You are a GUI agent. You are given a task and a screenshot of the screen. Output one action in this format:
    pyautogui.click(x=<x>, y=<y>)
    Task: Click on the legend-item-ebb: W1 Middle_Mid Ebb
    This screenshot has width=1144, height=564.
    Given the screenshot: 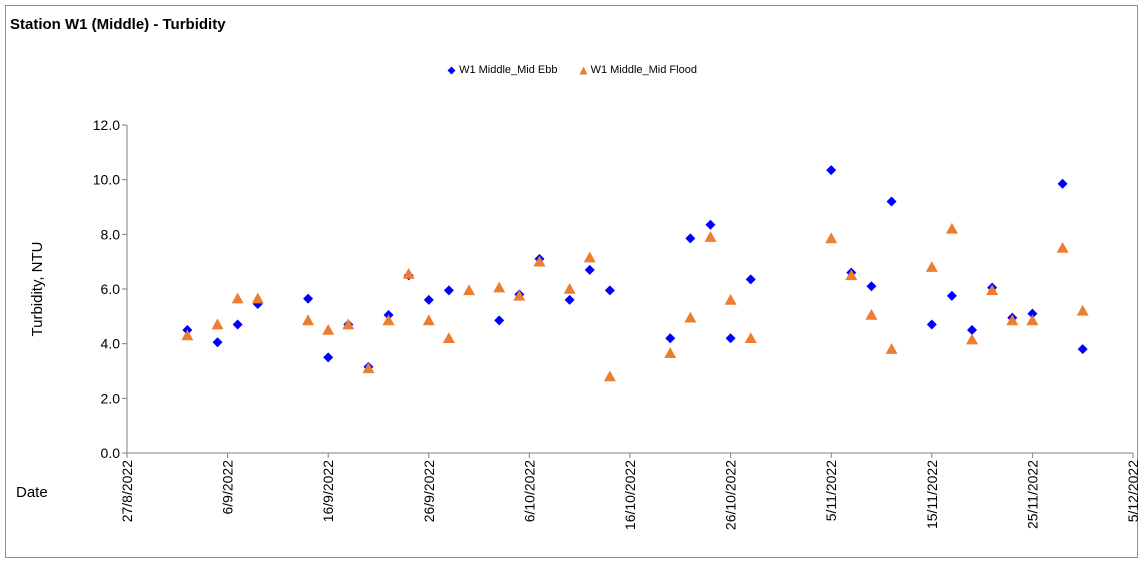 What is the action you would take?
    pyautogui.click(x=502, y=70)
    